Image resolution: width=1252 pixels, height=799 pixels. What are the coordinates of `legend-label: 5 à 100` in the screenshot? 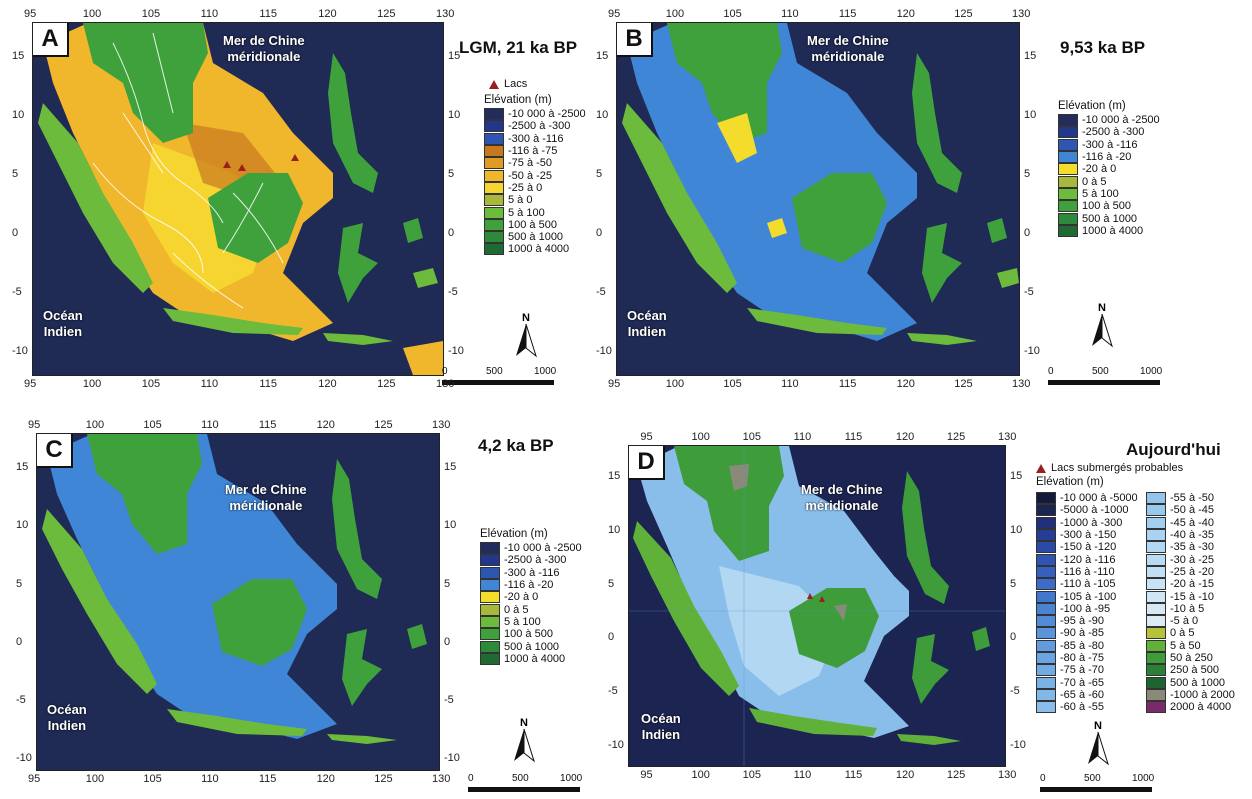 It's located at (526, 212).